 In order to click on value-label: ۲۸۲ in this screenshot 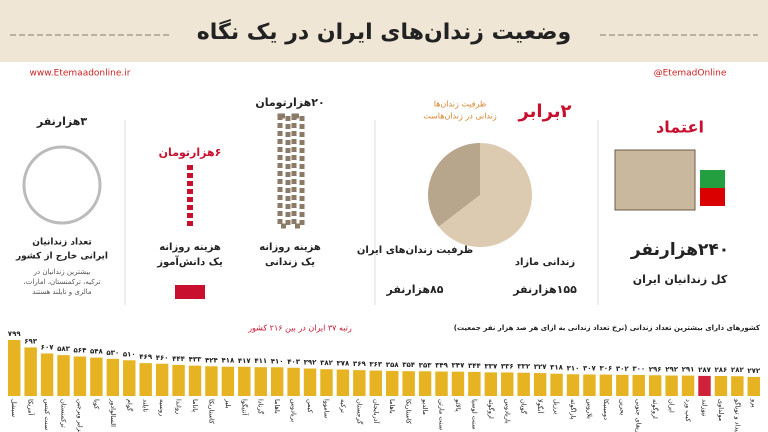, I will do `click(738, 370)`.